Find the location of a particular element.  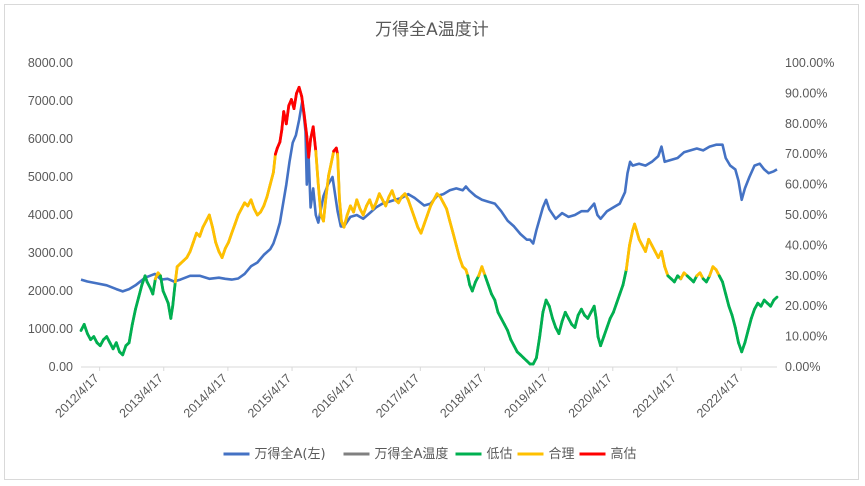

chart-title: 万得全A温度计 is located at coordinates (432, 30).